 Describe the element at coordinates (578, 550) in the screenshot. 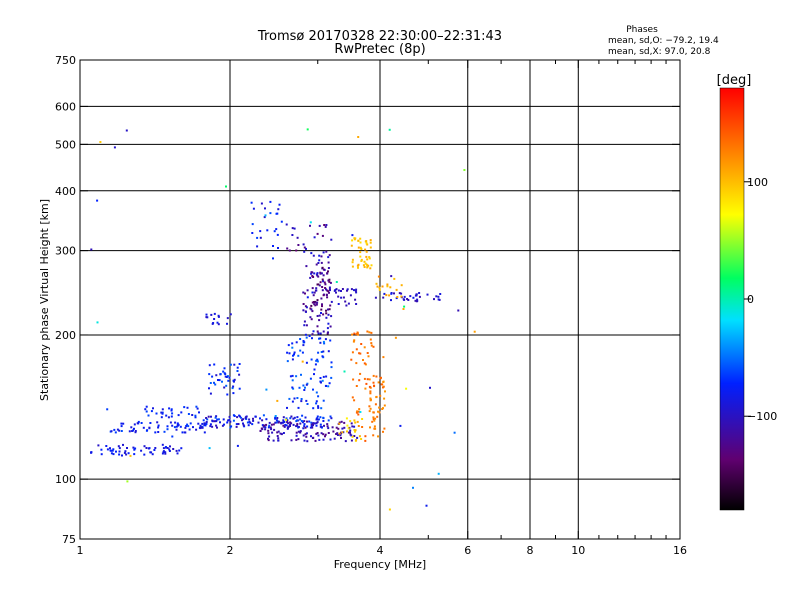

I see `x-tick-label: 10` at that location.